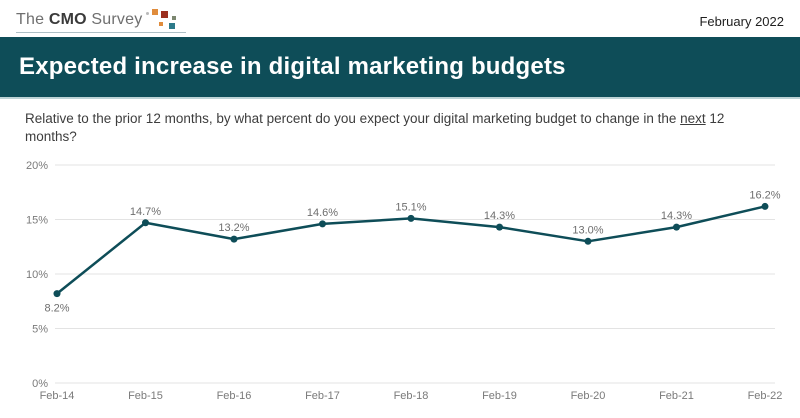 This screenshot has height=418, width=800. What do you see at coordinates (145, 212) in the screenshot?
I see `data-point-label: 14.7%` at bounding box center [145, 212].